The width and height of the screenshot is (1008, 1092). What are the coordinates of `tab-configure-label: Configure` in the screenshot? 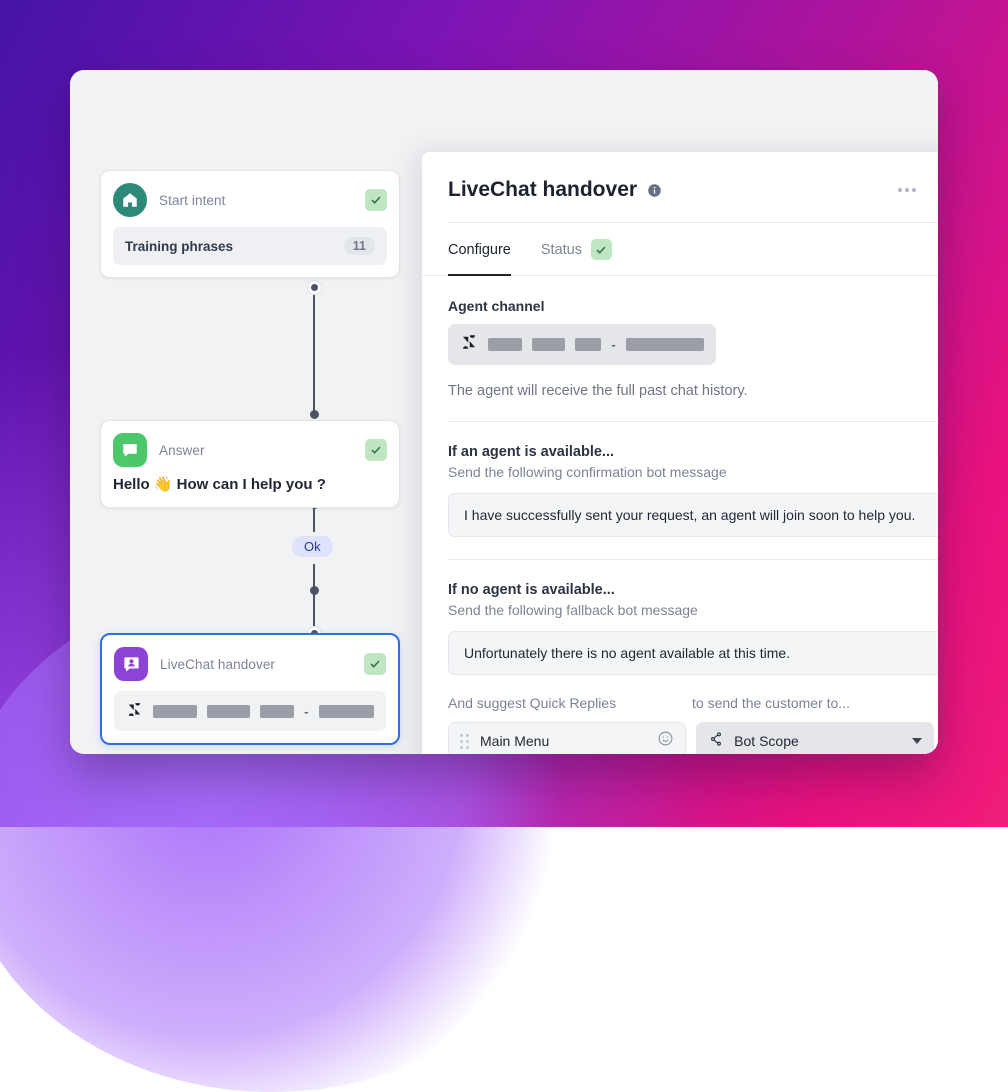 It's located at (479, 250).